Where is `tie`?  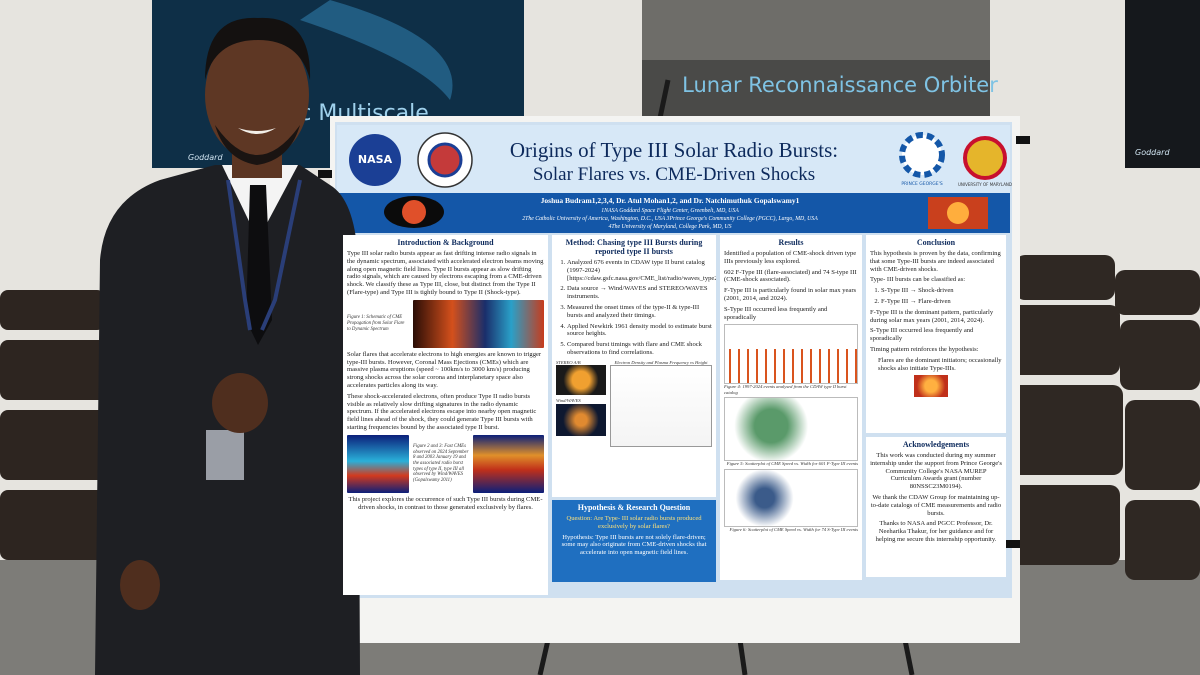 tie is located at coordinates (259, 265).